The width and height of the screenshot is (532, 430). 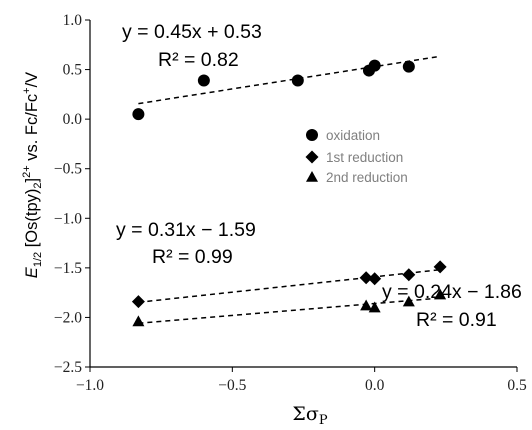 I want to click on y-tick-label: 0.5, so click(x=73, y=70).